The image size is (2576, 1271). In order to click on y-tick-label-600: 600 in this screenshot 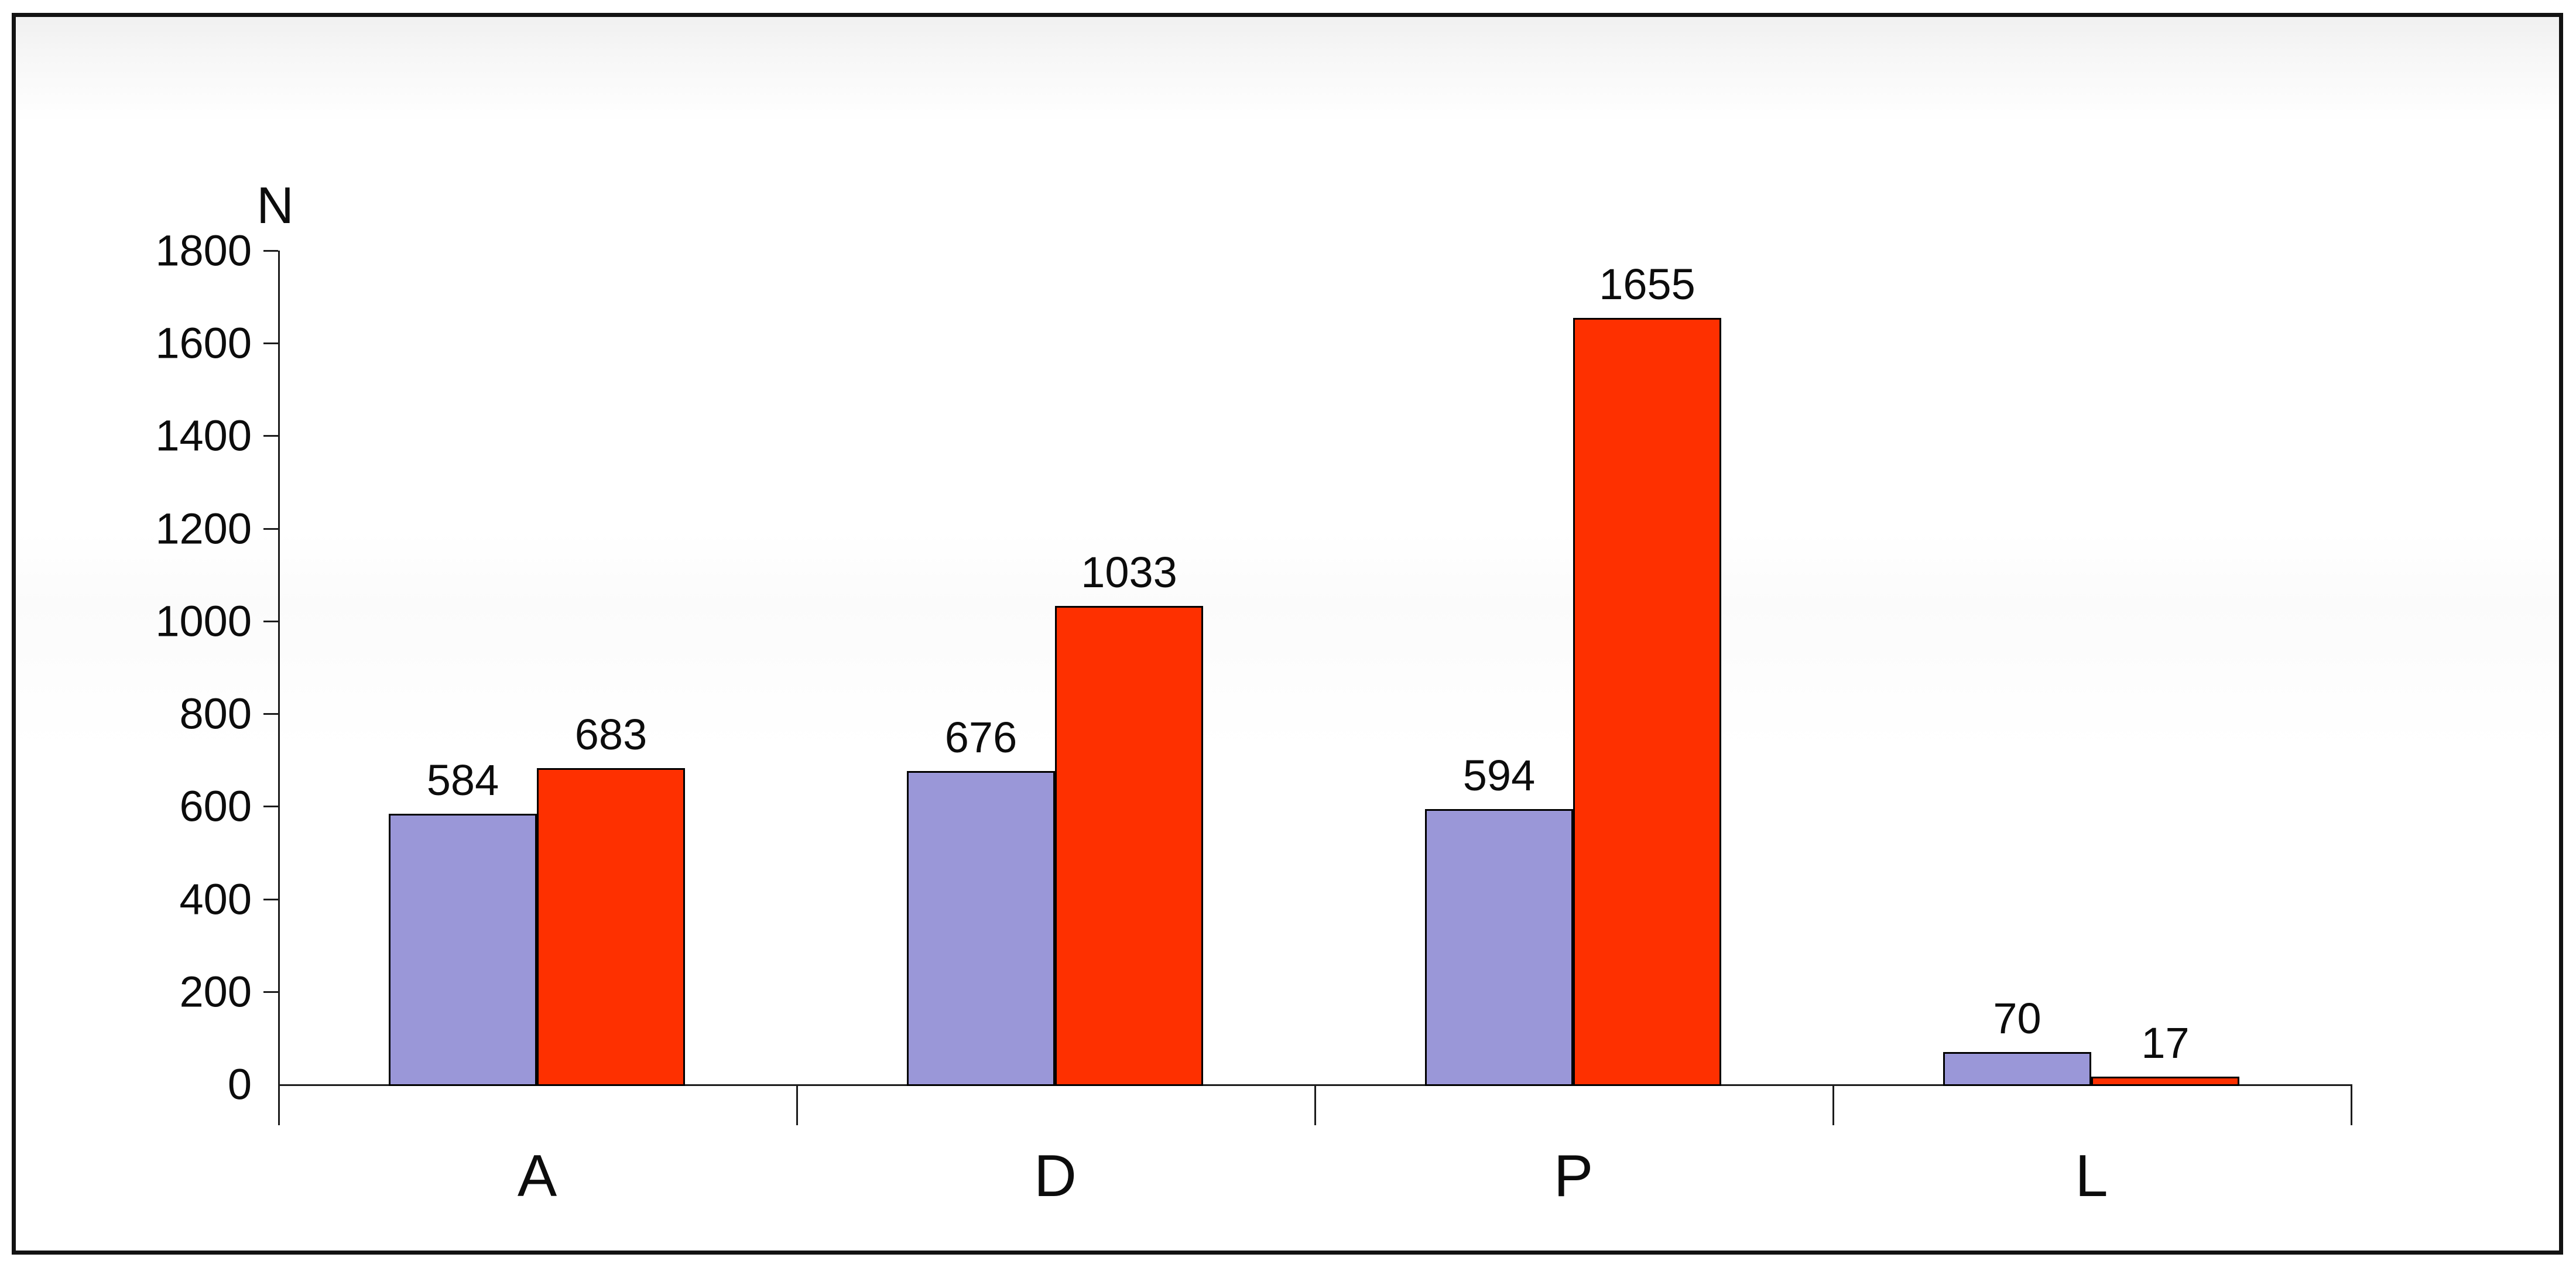, I will do `click(215, 806)`.